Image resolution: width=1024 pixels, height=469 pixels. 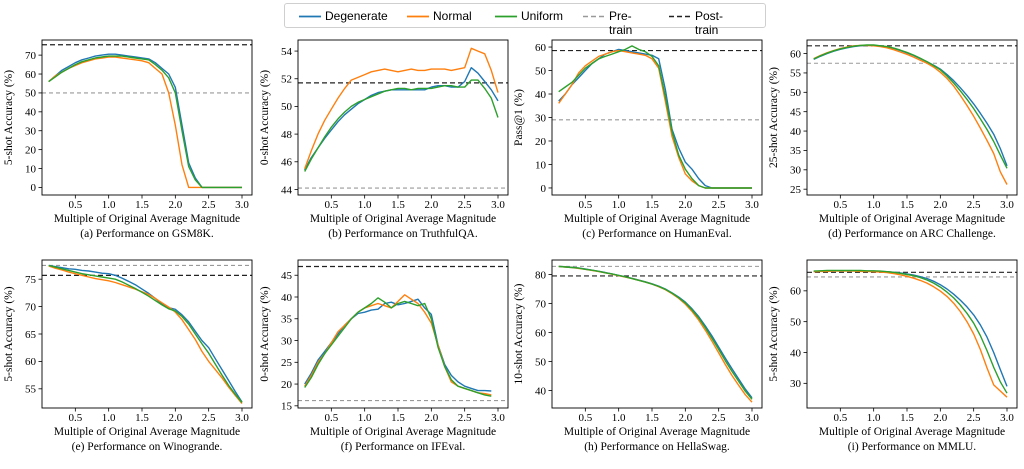 What do you see at coordinates (657, 447) in the screenshot?
I see `panel-caption: (h) Performance on HellaSwag.` at bounding box center [657, 447].